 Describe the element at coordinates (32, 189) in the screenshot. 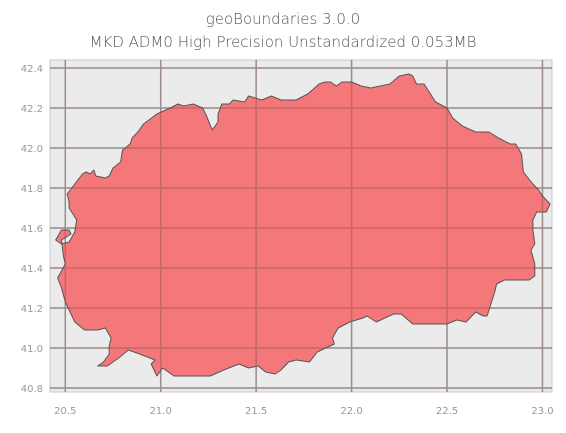

I see `y-tick-label: 41.8` at that location.